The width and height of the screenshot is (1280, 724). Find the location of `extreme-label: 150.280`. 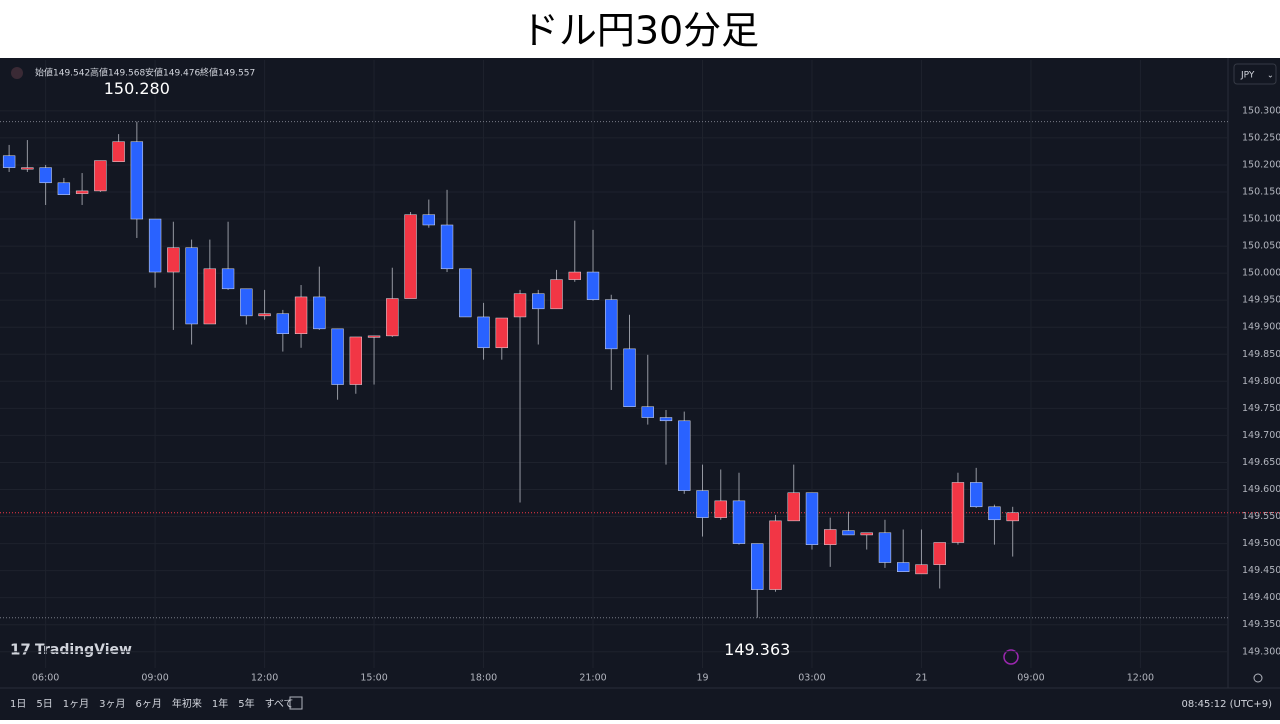

extreme-label: 150.280 is located at coordinates (137, 88).